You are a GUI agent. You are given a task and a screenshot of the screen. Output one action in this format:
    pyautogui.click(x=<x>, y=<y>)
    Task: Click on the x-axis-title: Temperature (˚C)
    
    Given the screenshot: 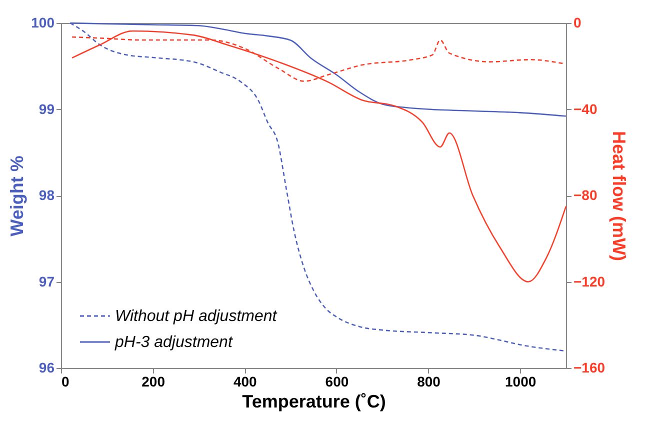 What is the action you would take?
    pyautogui.click(x=314, y=402)
    